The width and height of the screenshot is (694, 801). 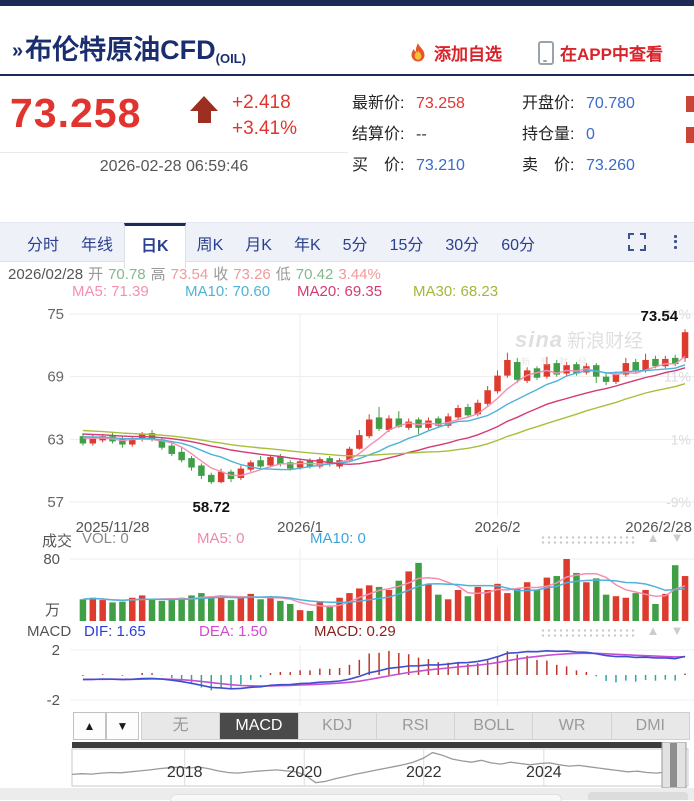 I want to click on header: »布伦特原油CFD(OIL) 添加自选 在APP中查看, so click(x=347, y=41).